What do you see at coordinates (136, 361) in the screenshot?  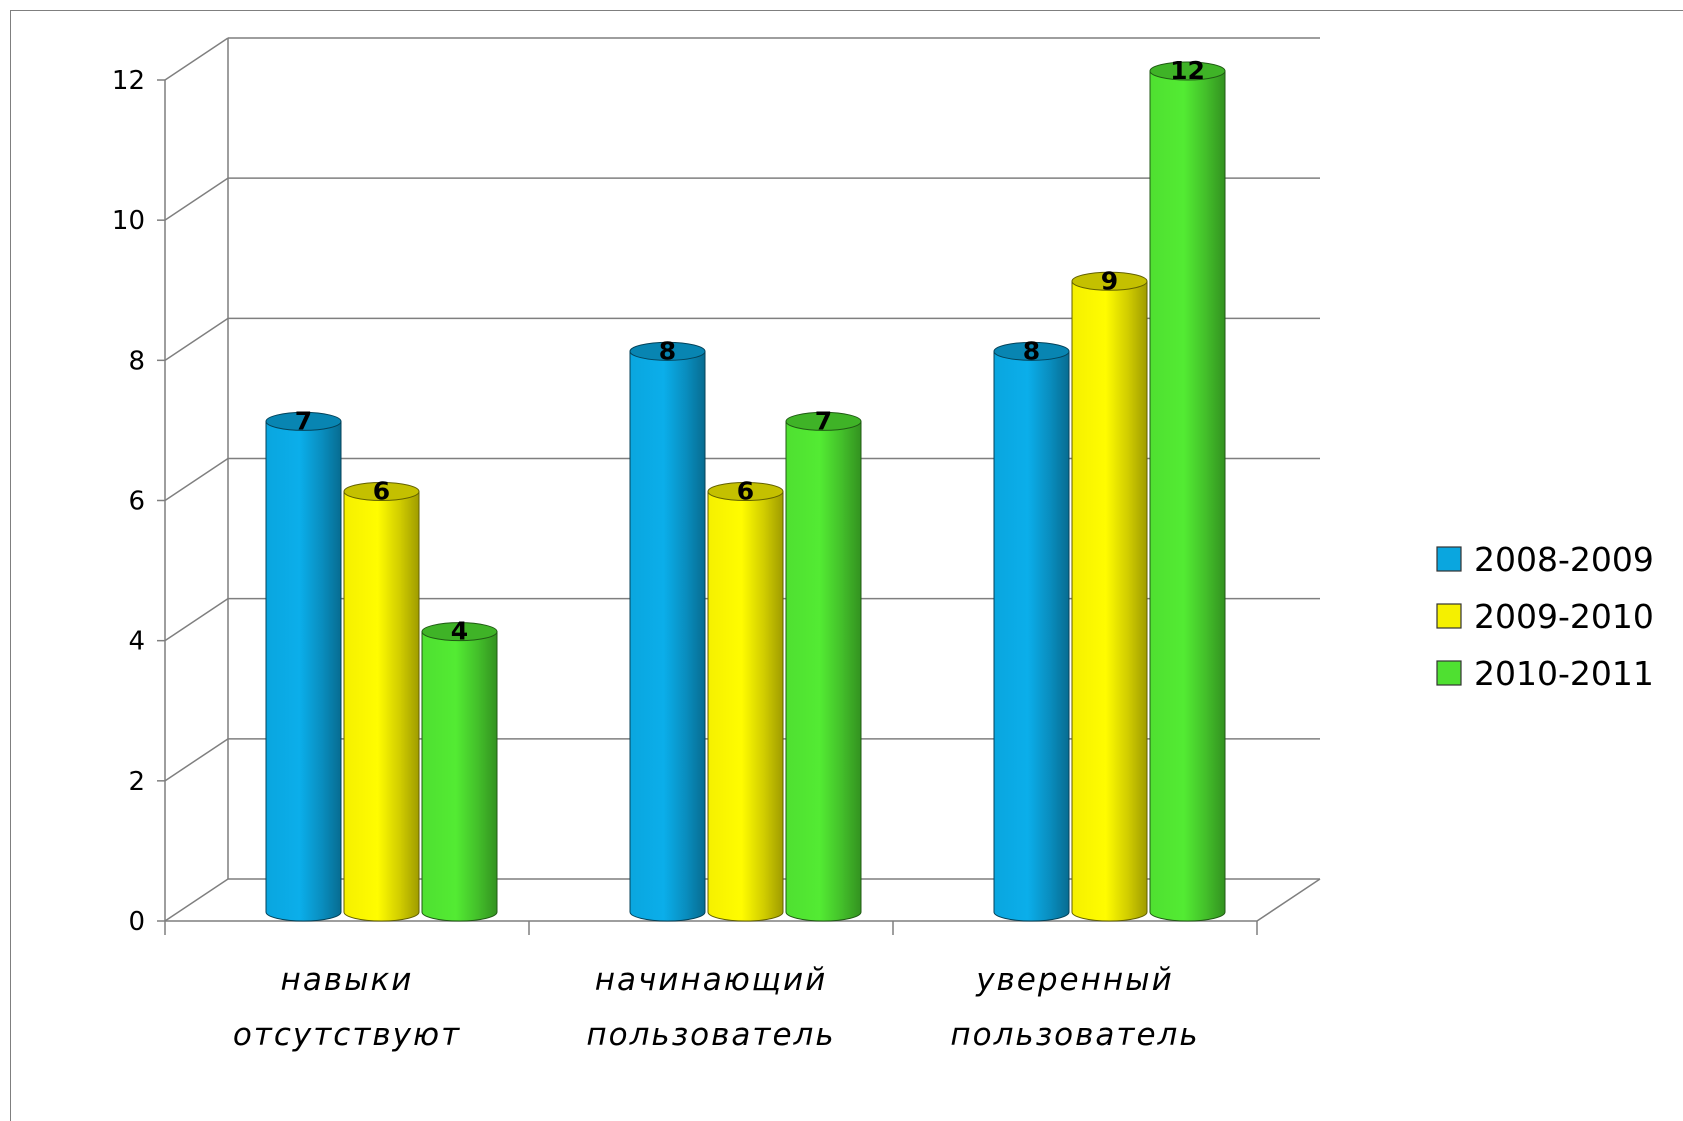 I see `y-tick-label: 8` at bounding box center [136, 361].